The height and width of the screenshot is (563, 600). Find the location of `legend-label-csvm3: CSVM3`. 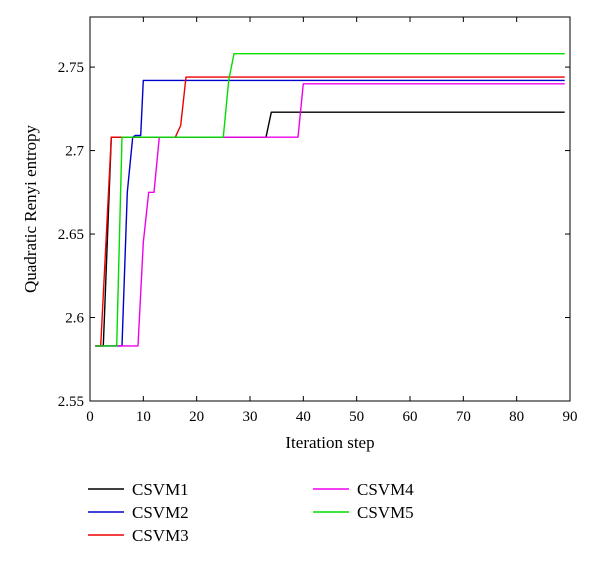

legend-label-csvm3: CSVM3 is located at coordinates (160, 535).